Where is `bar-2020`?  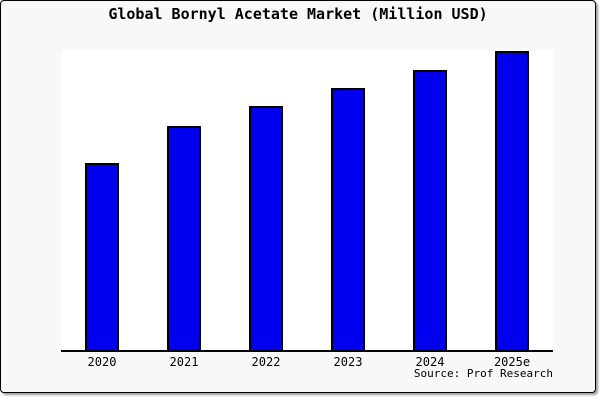
bar-2020 is located at coordinates (102, 257).